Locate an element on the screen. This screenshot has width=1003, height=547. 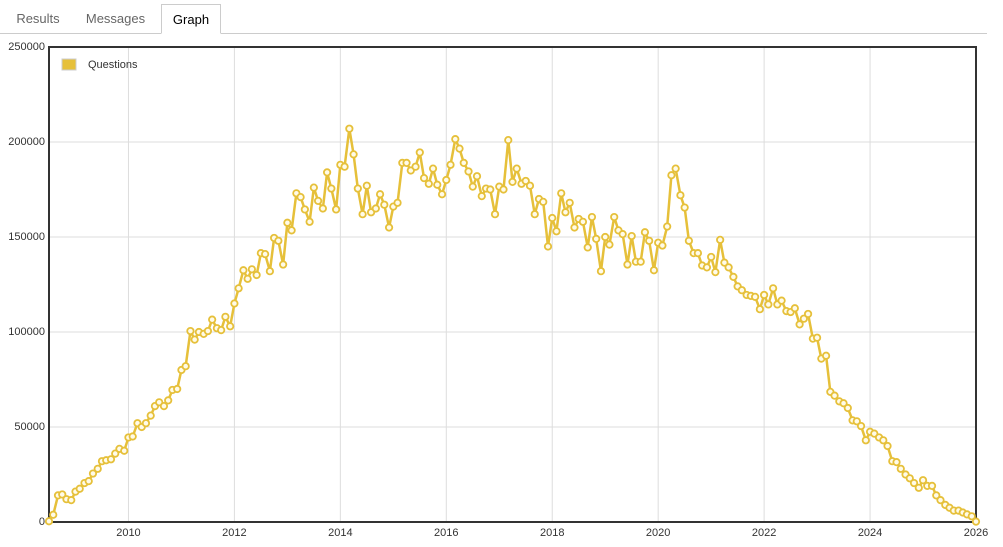
x-tick-label: 2016 is located at coordinates (446, 533).